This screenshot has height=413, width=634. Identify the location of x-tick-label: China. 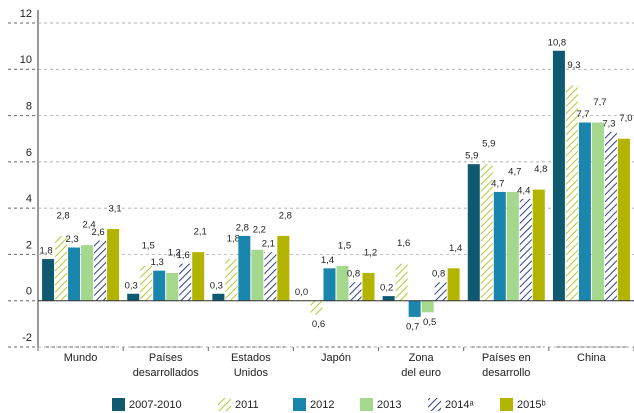
(592, 358).